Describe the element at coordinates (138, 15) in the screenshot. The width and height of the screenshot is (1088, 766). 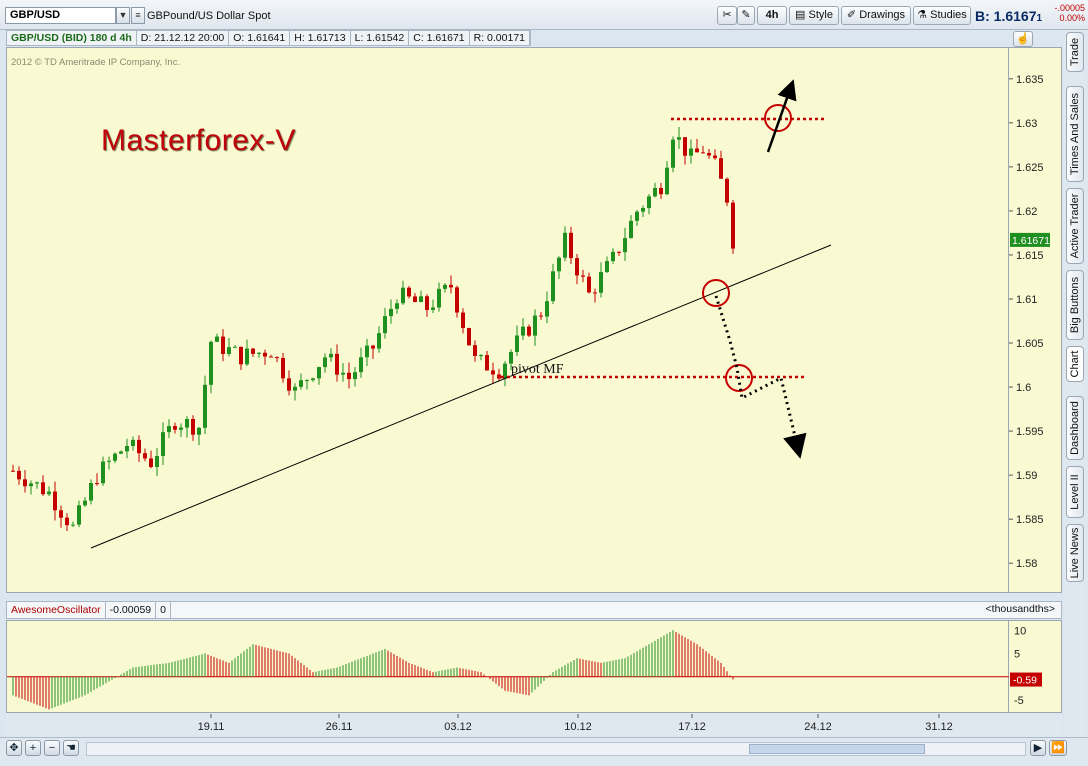
I see `symbol-lookup-icon: ≡` at that location.